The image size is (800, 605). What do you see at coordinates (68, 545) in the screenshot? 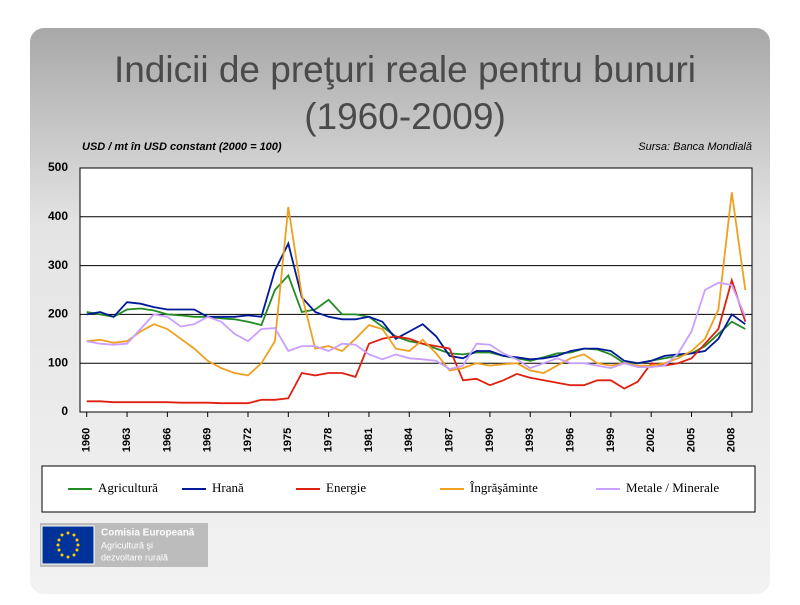
I see `eu-stars` at bounding box center [68, 545].